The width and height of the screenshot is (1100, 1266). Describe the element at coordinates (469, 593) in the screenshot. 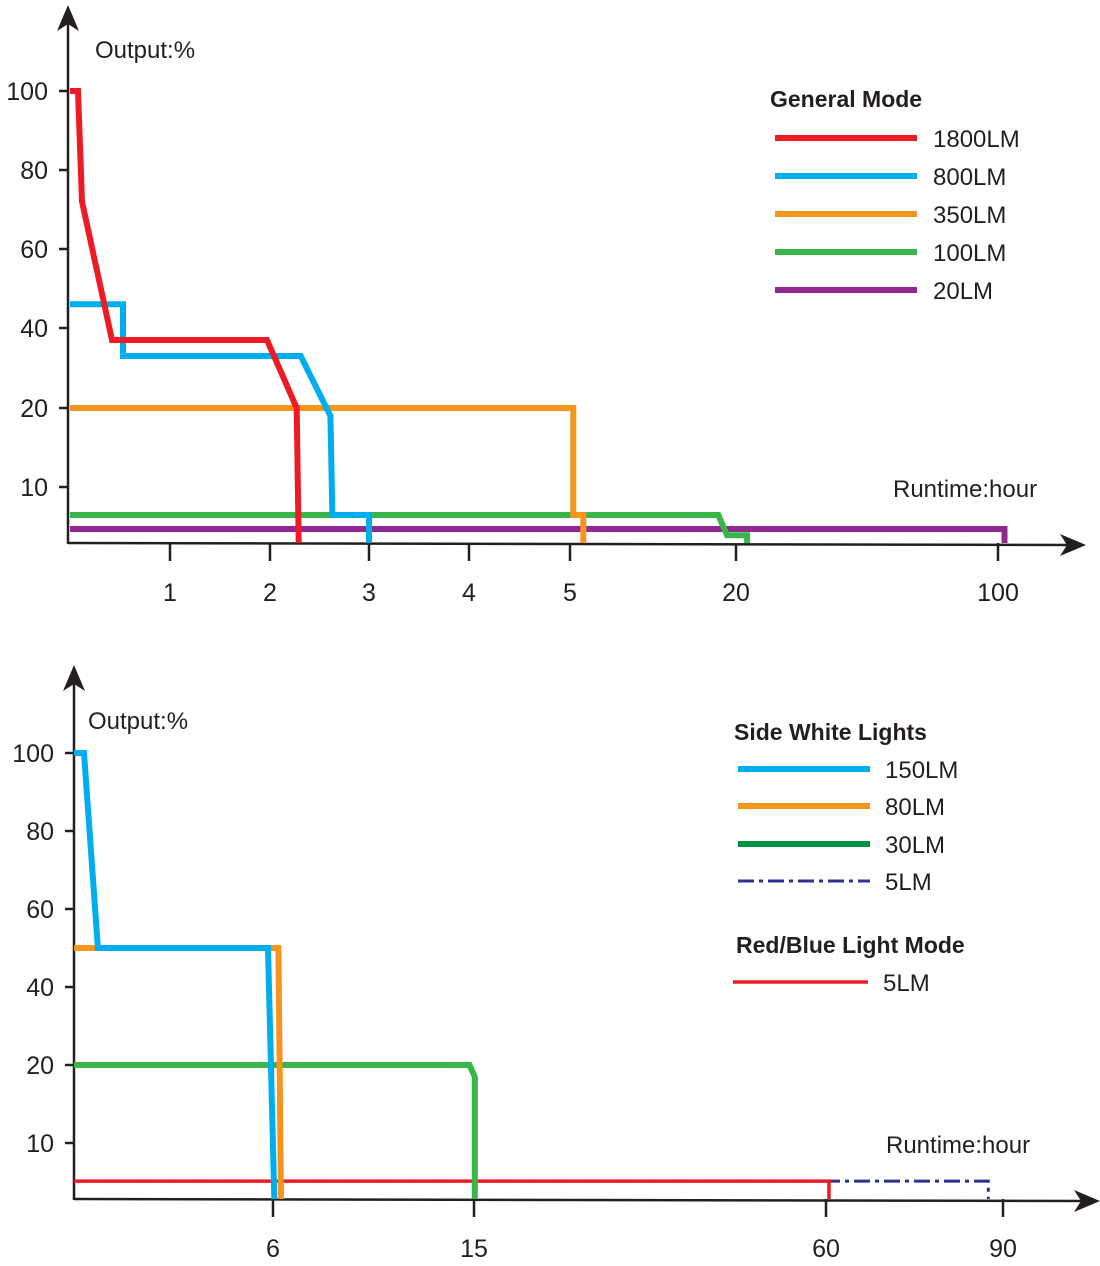

I see `x-tick-label: 4` at that location.